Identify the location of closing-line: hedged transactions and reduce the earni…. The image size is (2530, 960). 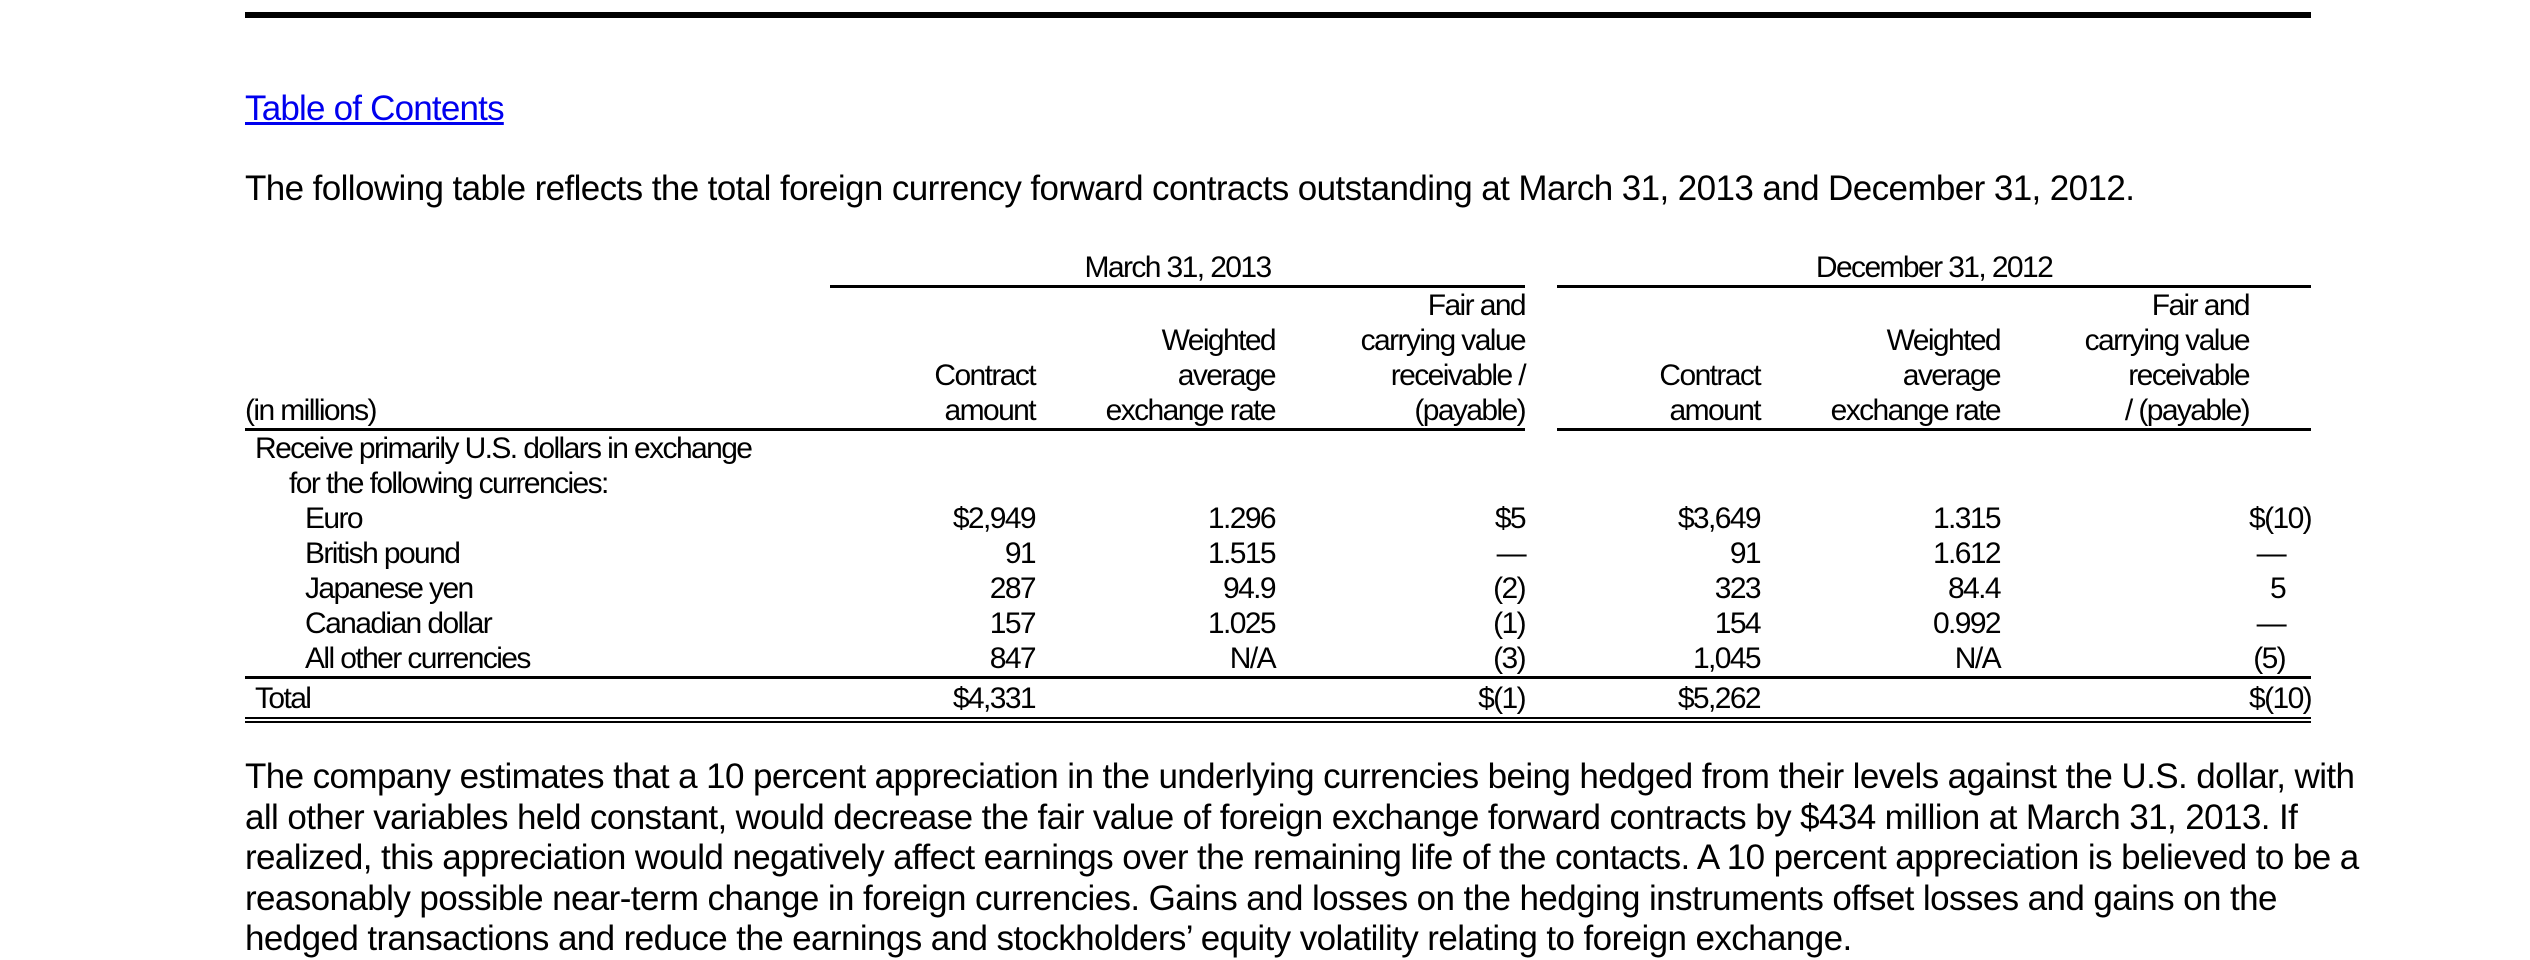
(1048, 938).